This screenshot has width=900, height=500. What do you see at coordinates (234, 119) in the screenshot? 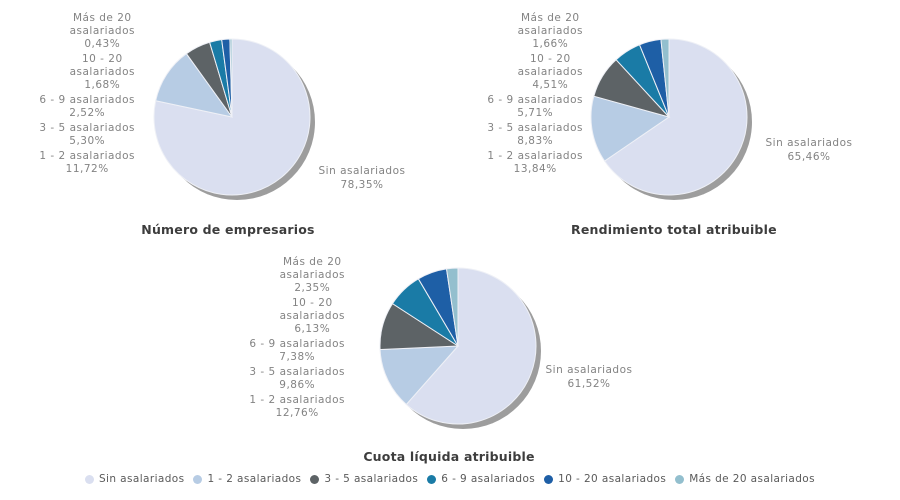
I see `pie-numero-de-empresarios` at bounding box center [234, 119].